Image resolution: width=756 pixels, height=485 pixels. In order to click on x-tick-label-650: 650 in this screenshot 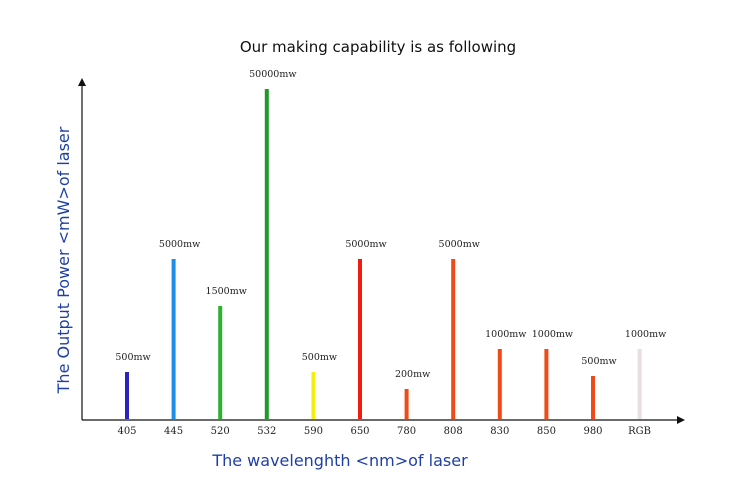, I will do `click(359, 431)`.